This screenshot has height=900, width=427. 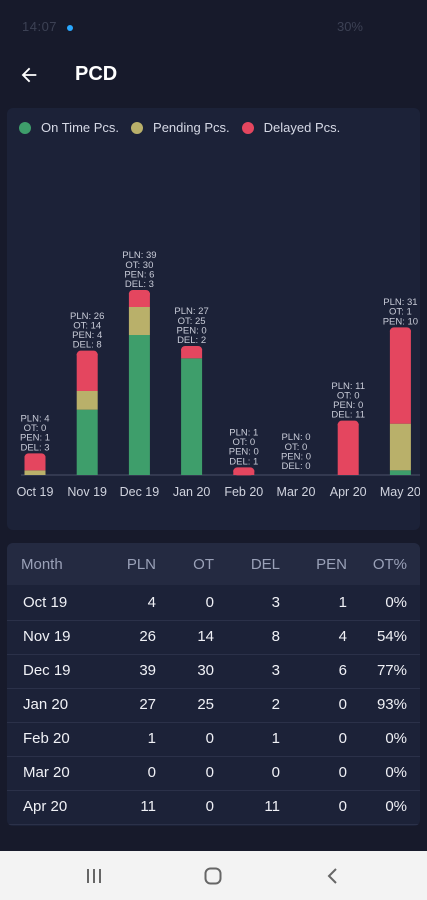 I want to click on column-header-ot-percent: OT%, so click(x=389, y=564).